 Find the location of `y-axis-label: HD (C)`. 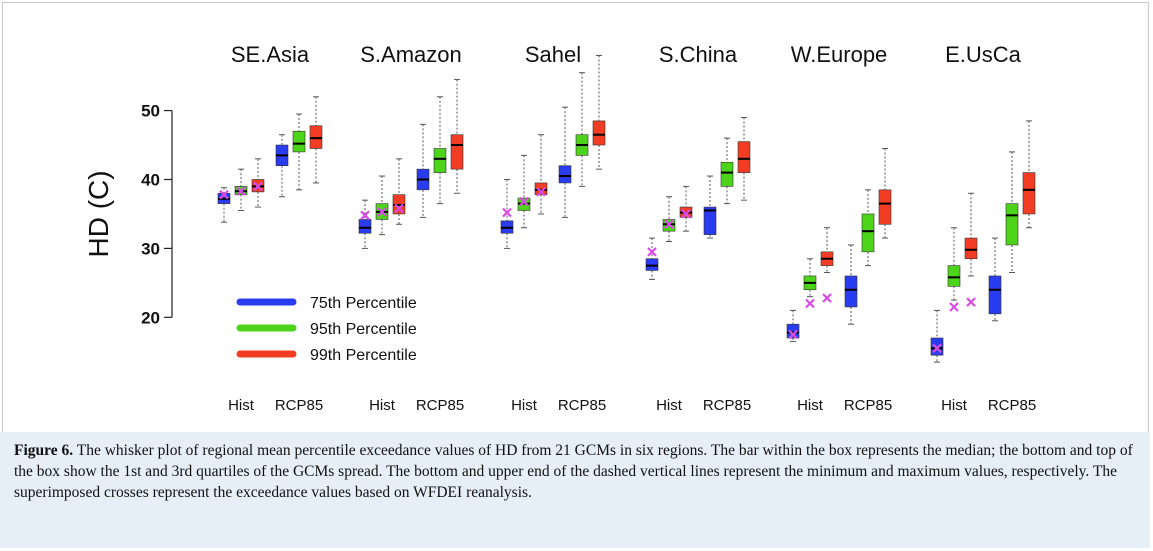

y-axis-label: HD (C) is located at coordinates (98, 213).